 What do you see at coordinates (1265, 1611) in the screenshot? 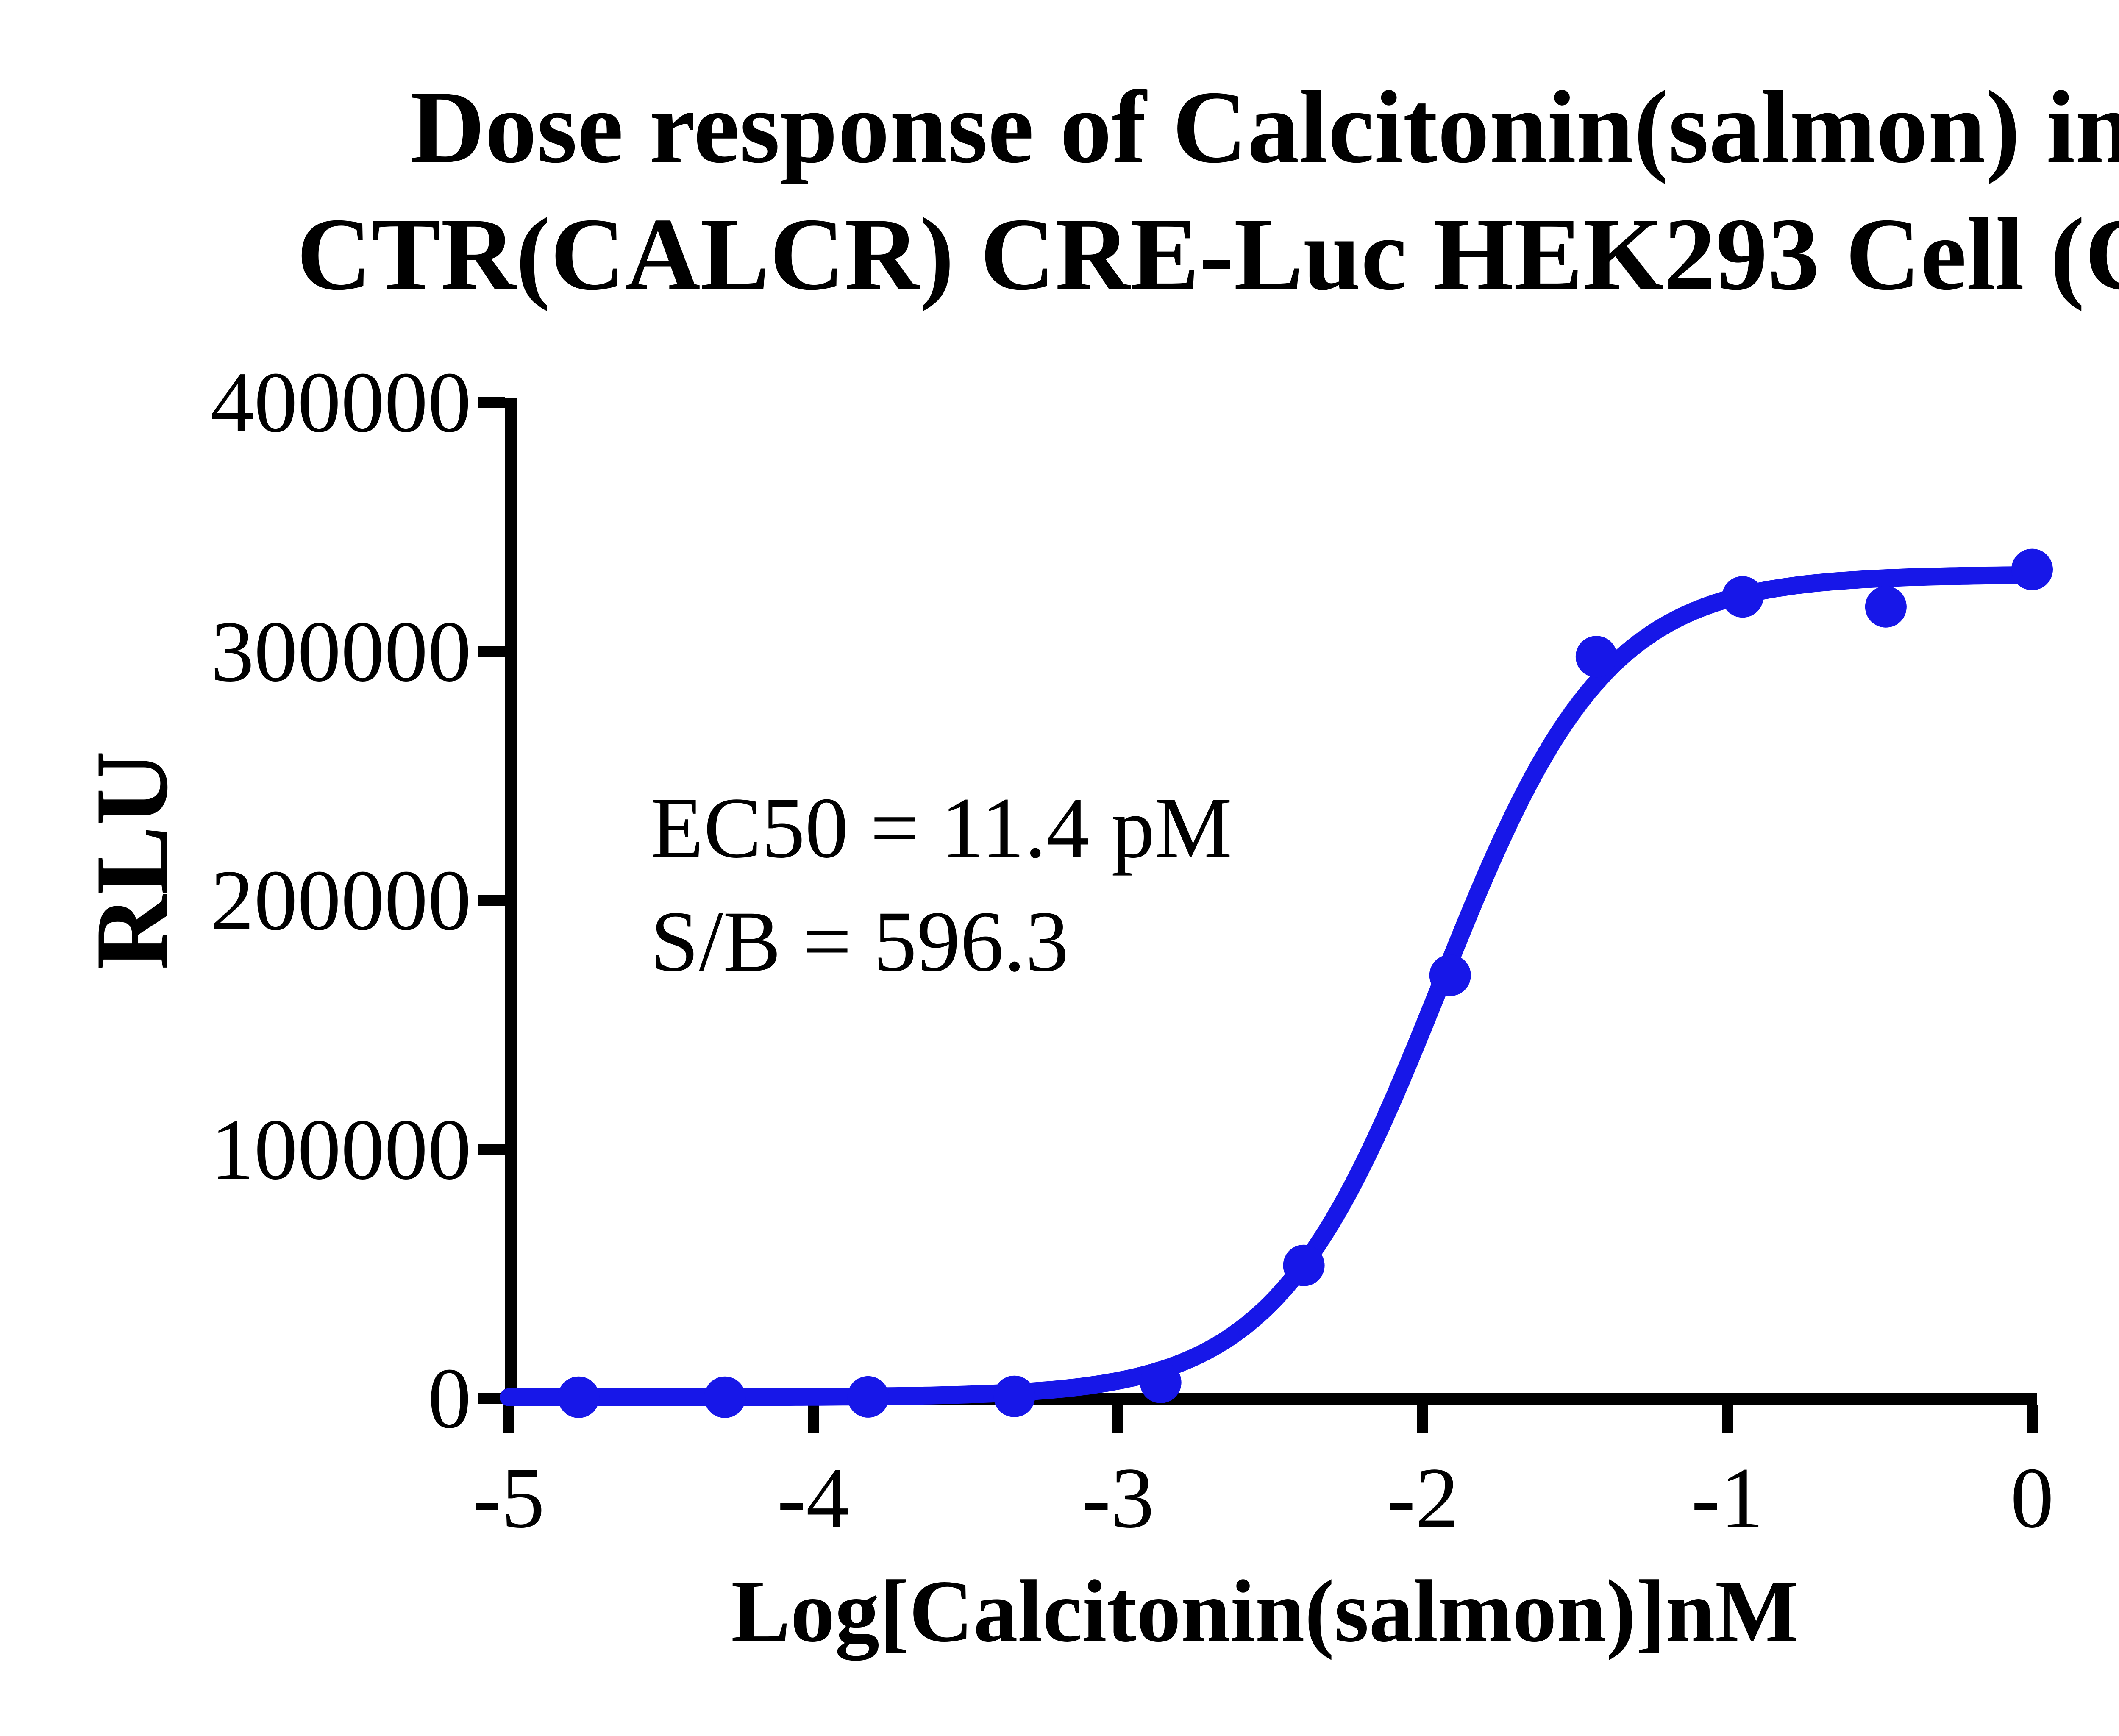
I see `x-axis-title: Log[Calcitonin(salmon)]nM` at bounding box center [1265, 1611].